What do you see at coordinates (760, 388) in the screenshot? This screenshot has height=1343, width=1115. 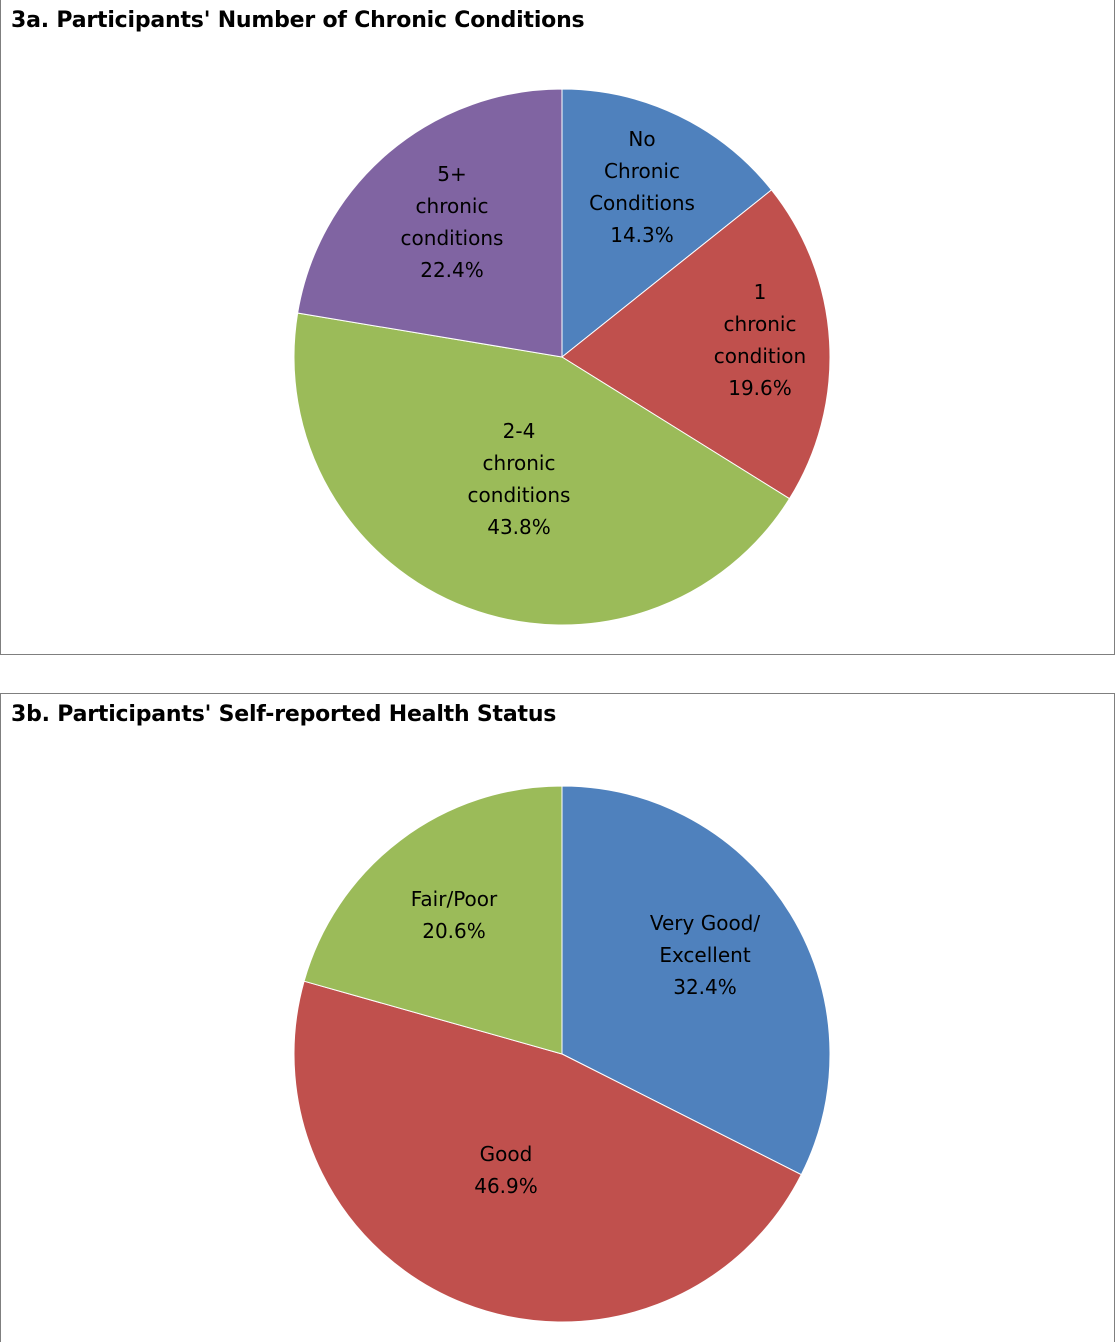 I see `slice-value-label: 19.6%` at bounding box center [760, 388].